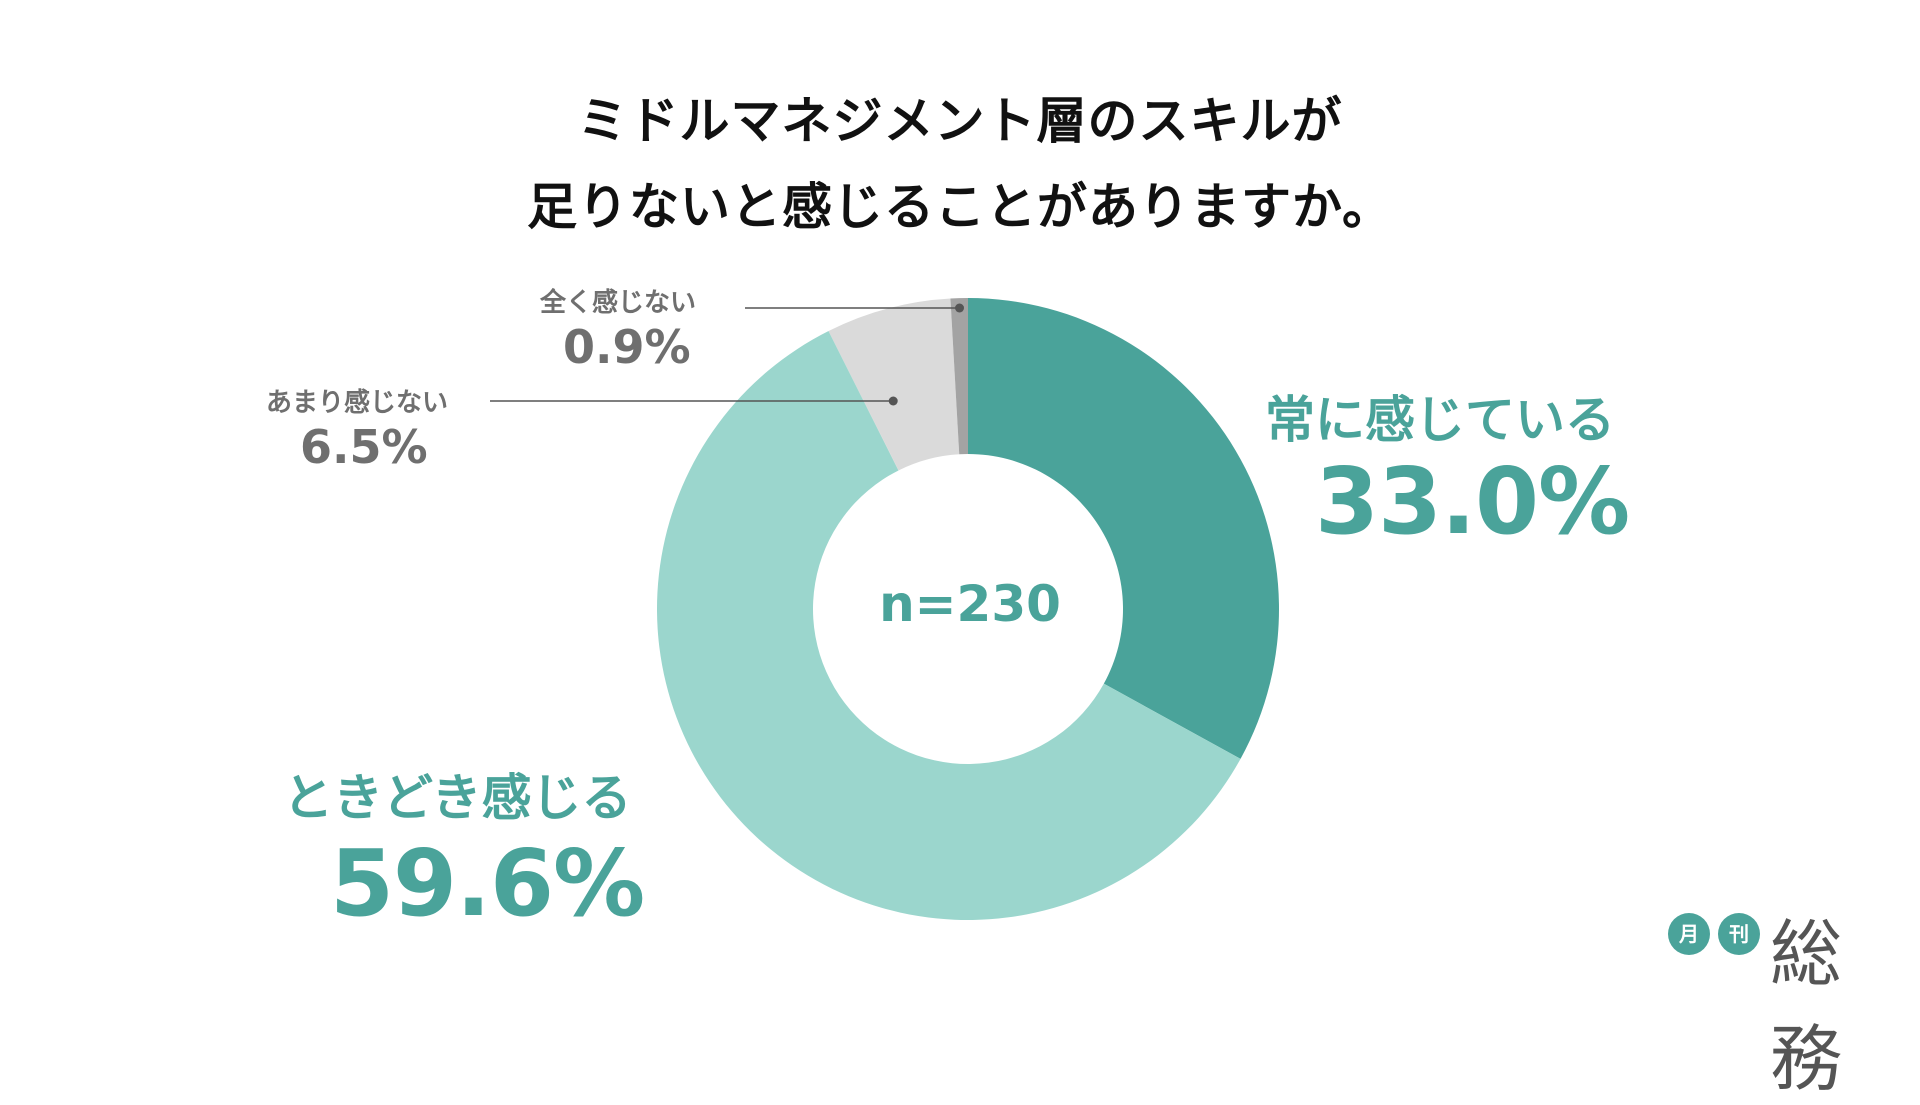 This screenshot has height=1105, width=1920. I want to click on slice-rarely, so click(894, 384).